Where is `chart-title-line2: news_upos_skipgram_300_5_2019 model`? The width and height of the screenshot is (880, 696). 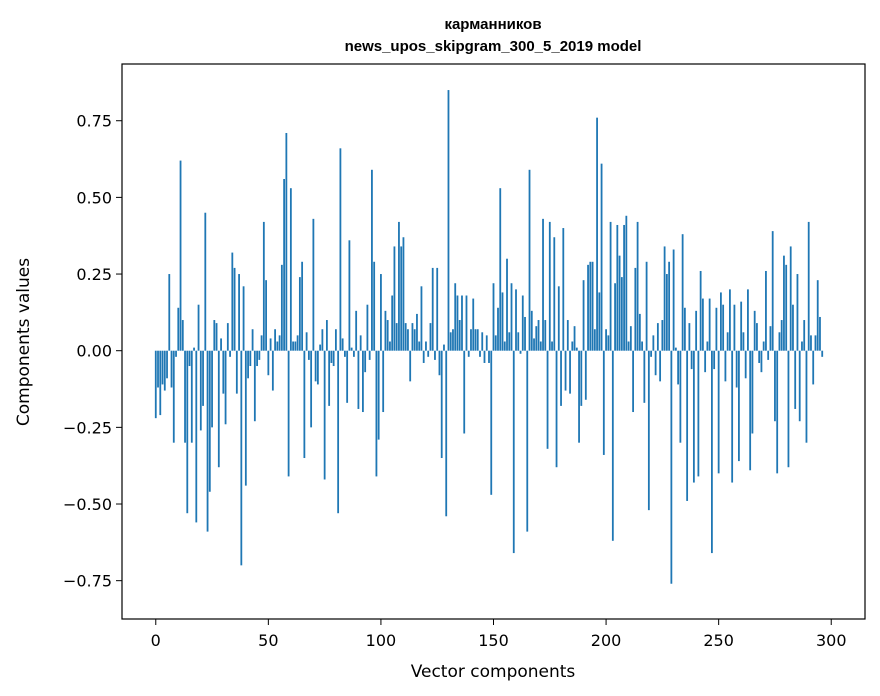 chart-title-line2: news_upos_skipgram_300_5_2019 model is located at coordinates (493, 46).